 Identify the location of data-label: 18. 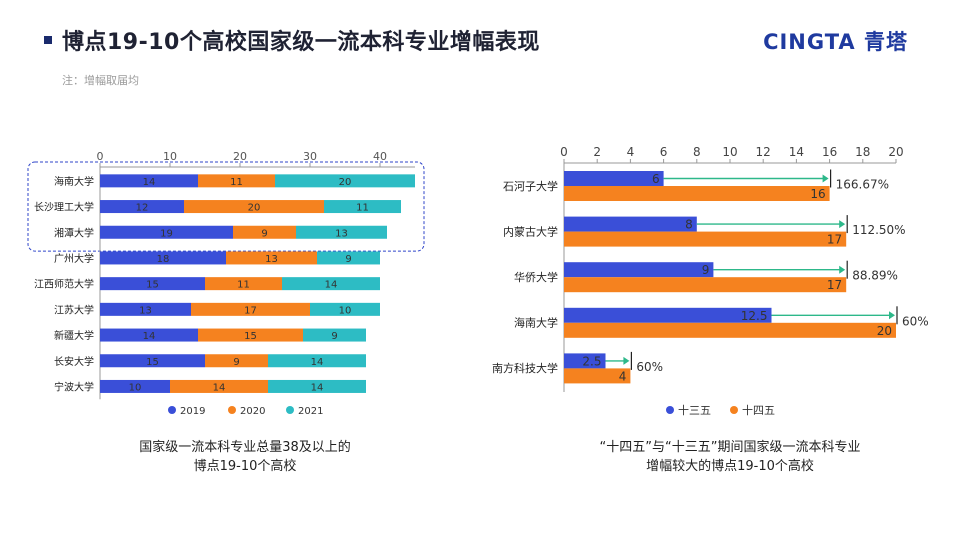
(163, 259).